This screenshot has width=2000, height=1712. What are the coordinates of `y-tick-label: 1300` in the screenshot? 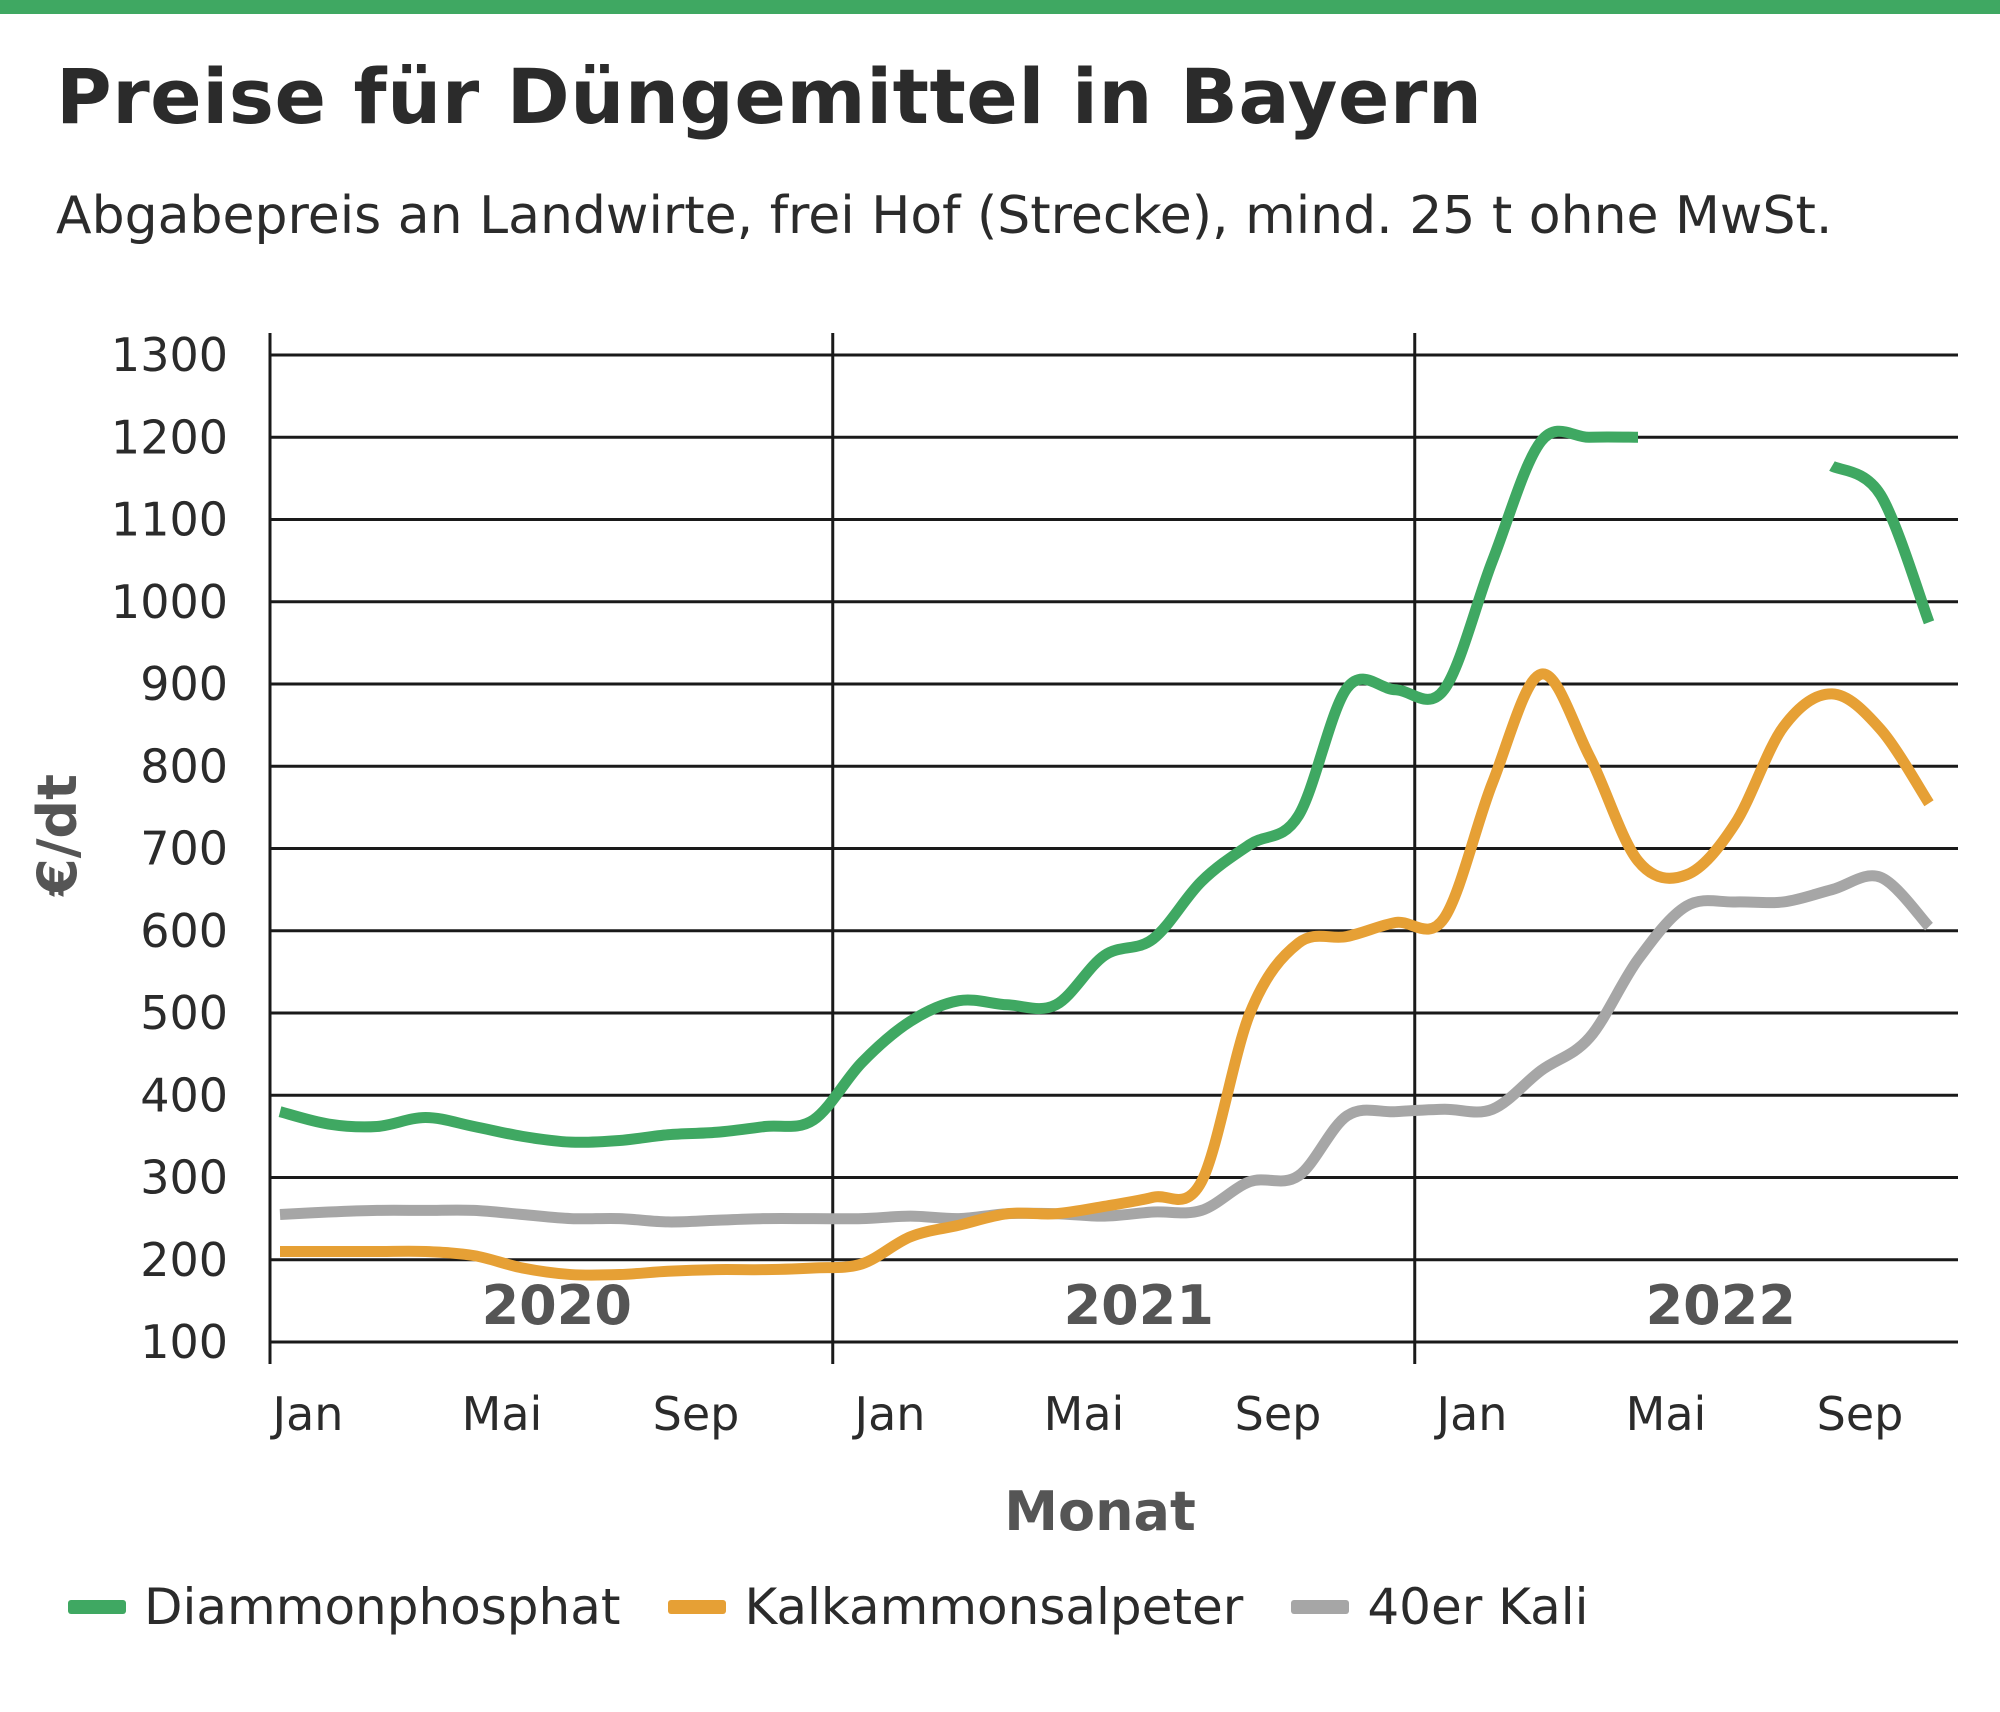 It's located at (169, 355).